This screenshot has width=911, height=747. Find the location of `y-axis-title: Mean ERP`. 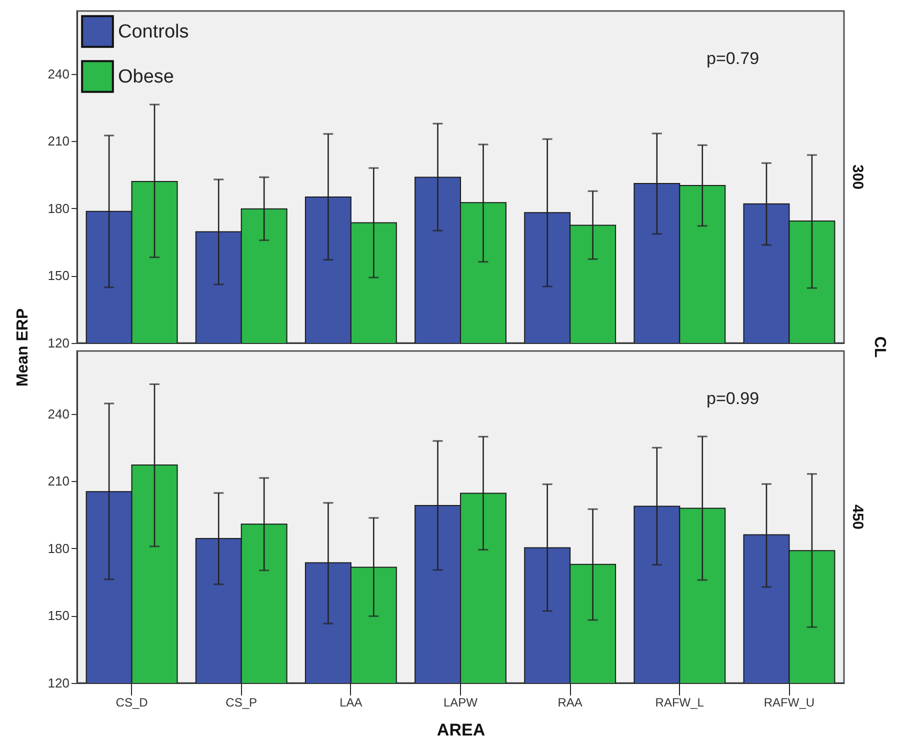

y-axis-title: Mean ERP is located at coordinates (23, 347).